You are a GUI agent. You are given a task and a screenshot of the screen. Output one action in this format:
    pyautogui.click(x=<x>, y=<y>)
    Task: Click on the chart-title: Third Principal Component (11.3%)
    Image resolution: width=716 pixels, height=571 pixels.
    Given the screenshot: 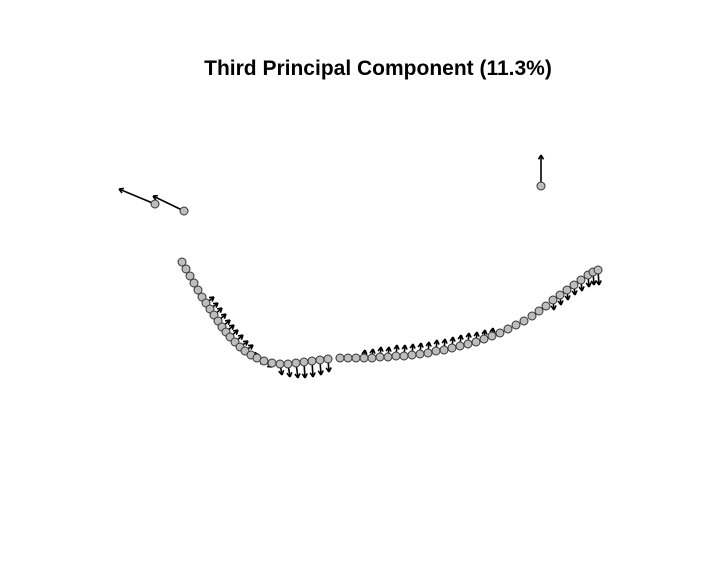 What is the action you would take?
    pyautogui.click(x=378, y=68)
    